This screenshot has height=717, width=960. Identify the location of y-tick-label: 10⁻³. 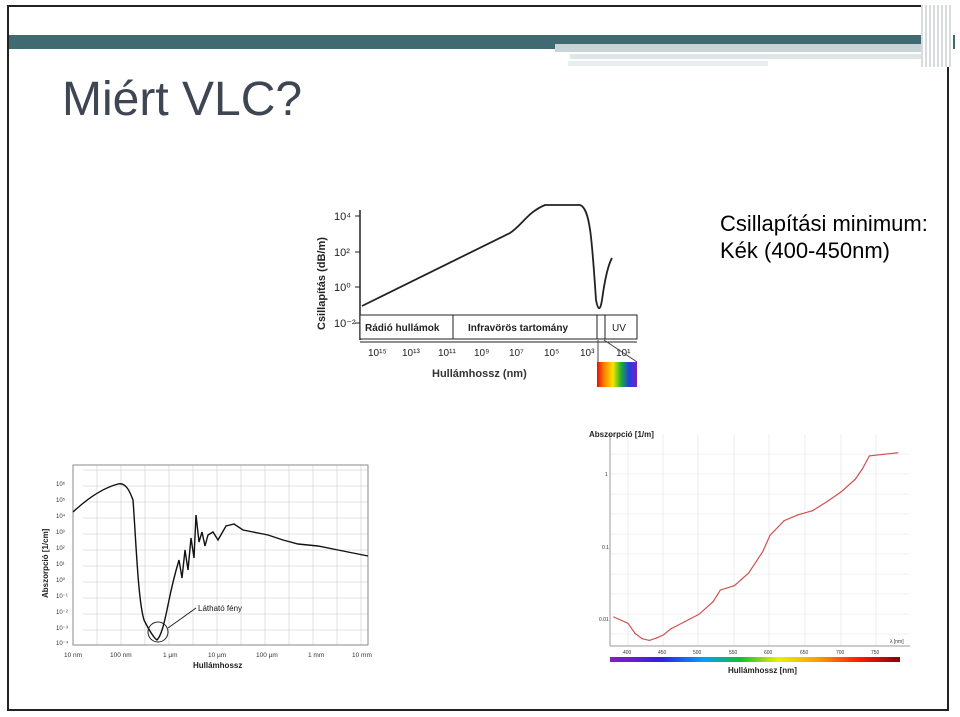
(62, 629).